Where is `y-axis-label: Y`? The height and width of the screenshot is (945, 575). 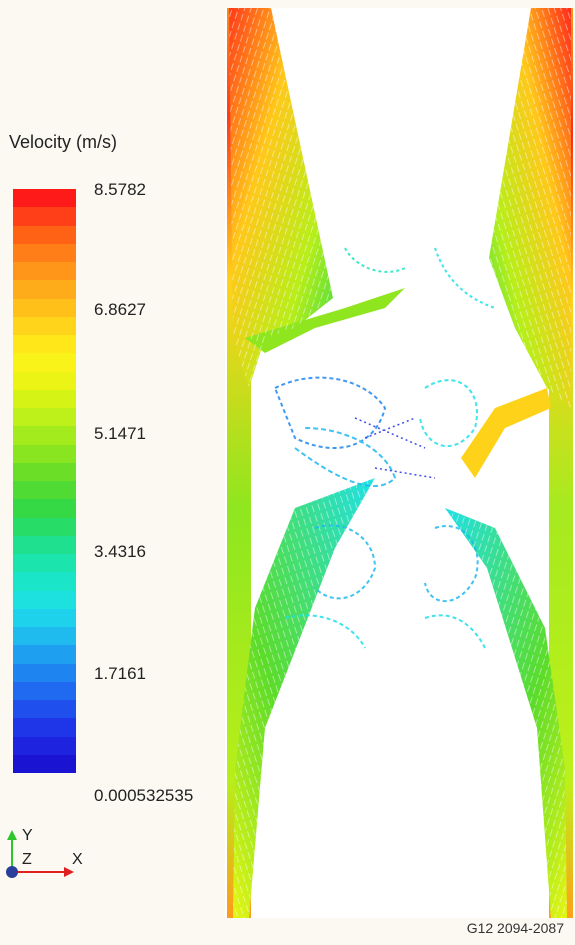
y-axis-label: Y is located at coordinates (27, 835).